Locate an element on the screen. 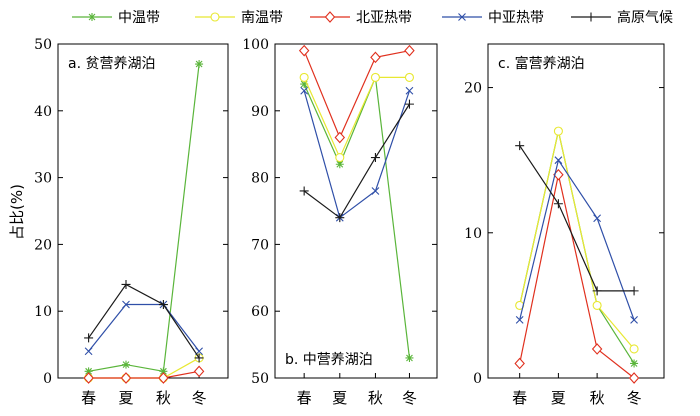 This screenshot has width=700, height=416. y-tick-label: 30 is located at coordinates (43, 179).